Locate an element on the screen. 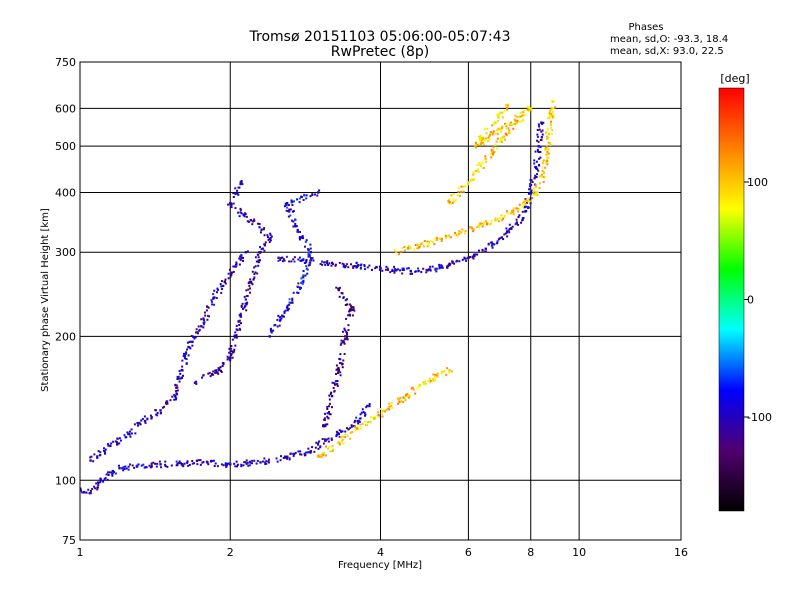  y-tick-label: 750 is located at coordinates (65, 62).